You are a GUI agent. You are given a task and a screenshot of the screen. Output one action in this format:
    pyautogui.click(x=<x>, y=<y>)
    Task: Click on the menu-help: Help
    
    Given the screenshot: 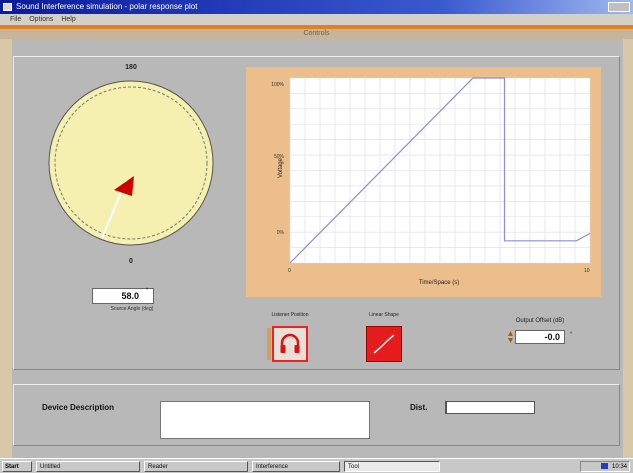 What is the action you would take?
    pyautogui.click(x=68, y=19)
    